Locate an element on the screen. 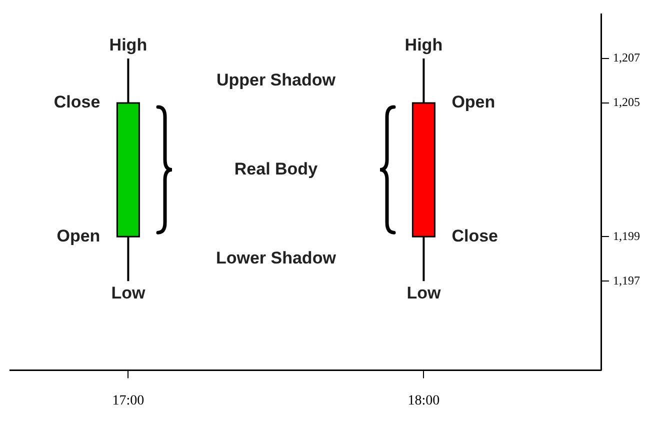 The height and width of the screenshot is (423, 660). y-tick-label: 1,207 is located at coordinates (626, 57).